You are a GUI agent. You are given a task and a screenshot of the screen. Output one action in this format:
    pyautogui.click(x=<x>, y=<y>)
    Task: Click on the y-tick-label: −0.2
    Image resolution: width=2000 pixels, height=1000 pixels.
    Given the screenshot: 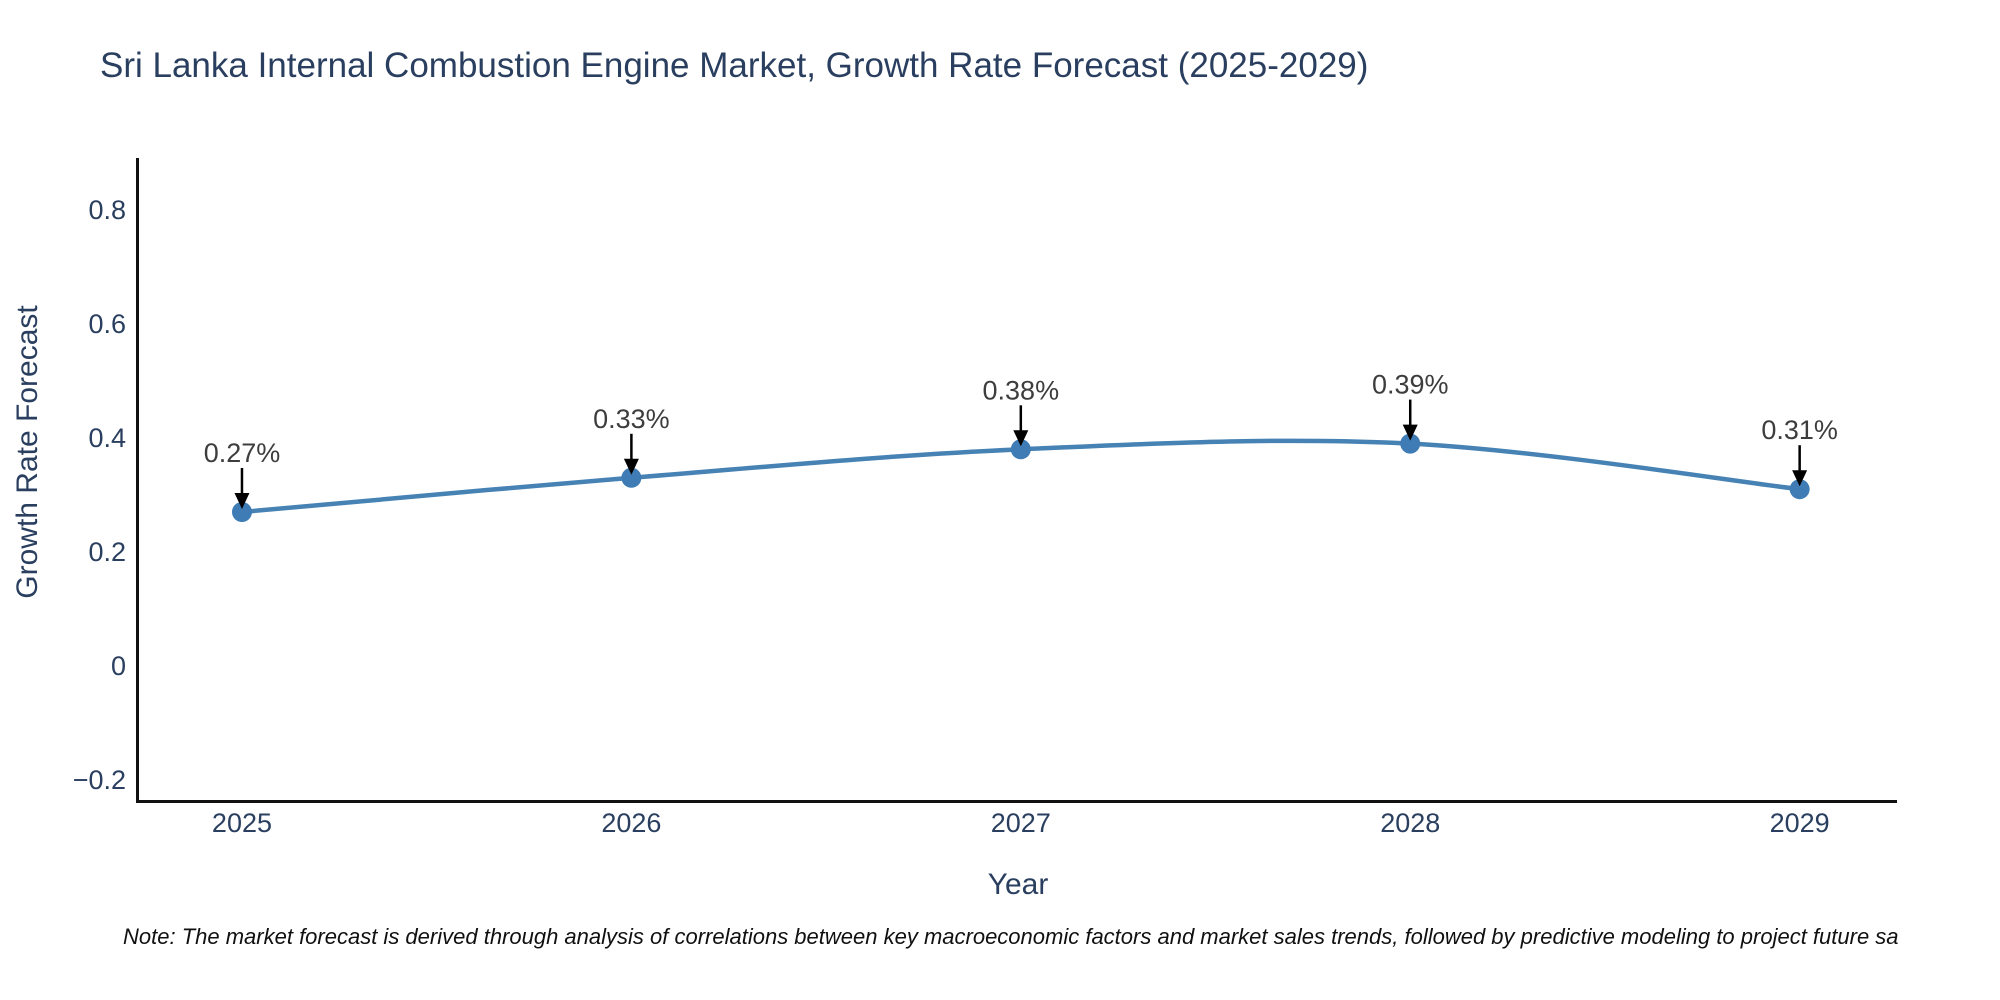 What is the action you would take?
    pyautogui.click(x=99, y=780)
    